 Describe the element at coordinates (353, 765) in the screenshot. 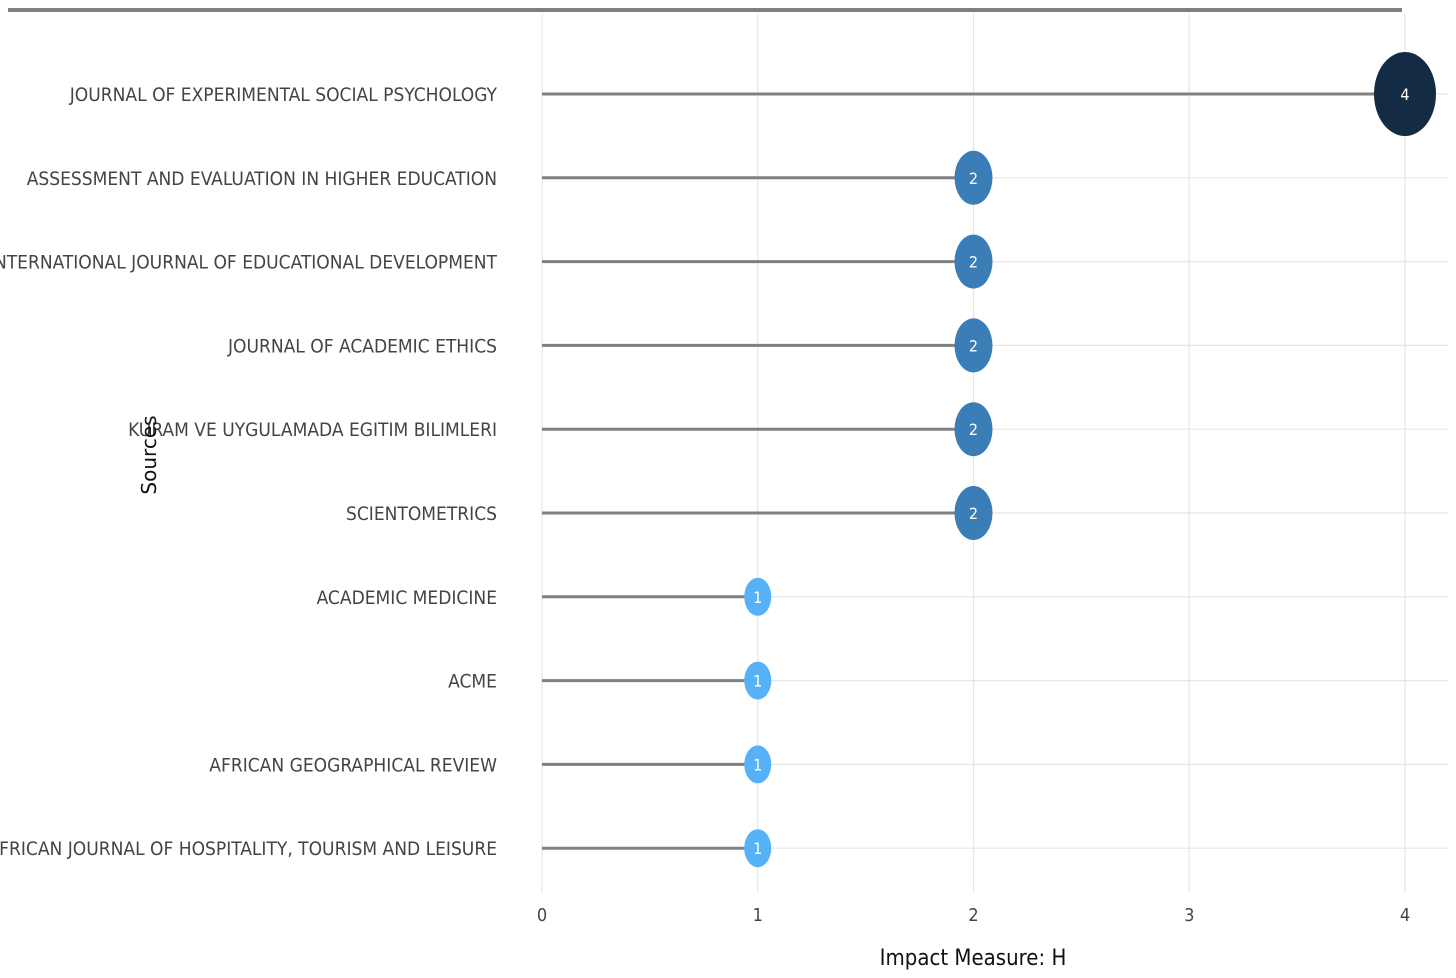

I see `source-label: AFRICAN GEOGRAPHICAL REVIEW` at that location.